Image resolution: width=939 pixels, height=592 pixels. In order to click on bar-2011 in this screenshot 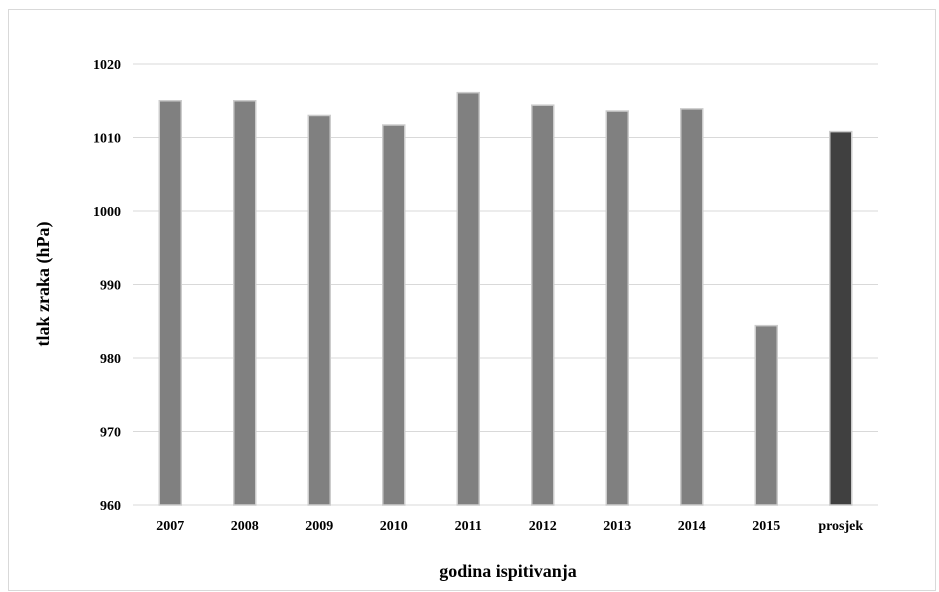, I will do `click(468, 298)`.